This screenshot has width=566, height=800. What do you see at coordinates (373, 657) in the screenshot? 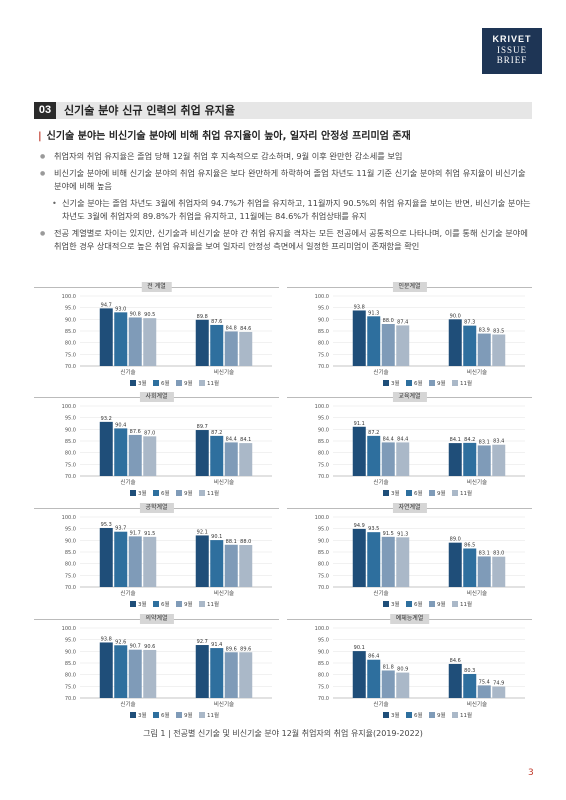
I see `data-label: 86.4` at bounding box center [373, 657].